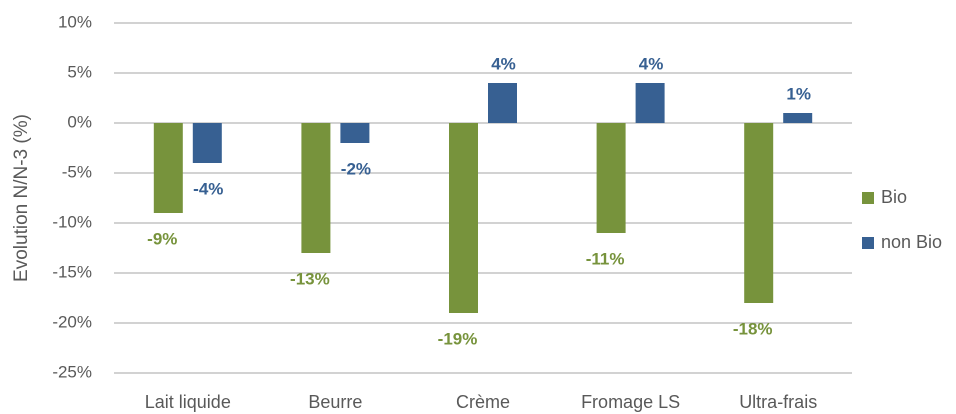 This screenshot has width=956, height=414. I want to click on x-tick-label: Fromage LS, so click(630, 402).